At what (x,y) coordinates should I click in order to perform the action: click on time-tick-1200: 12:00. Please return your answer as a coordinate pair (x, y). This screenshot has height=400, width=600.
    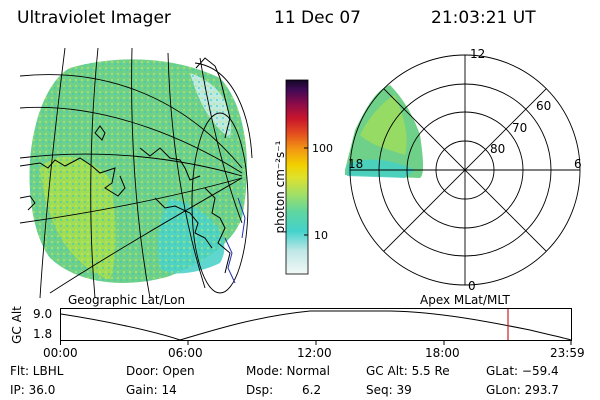
    Looking at the image, I should click on (314, 353).